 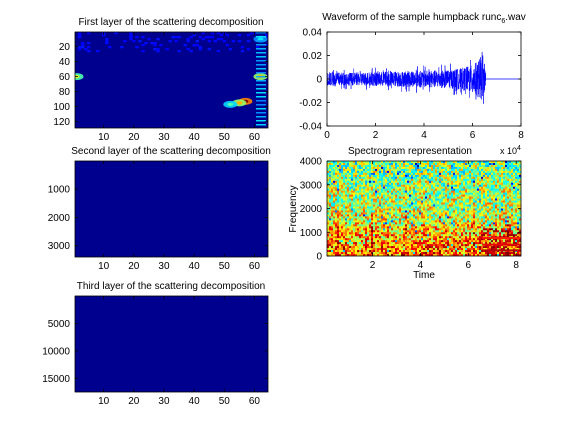 What do you see at coordinates (179, 87) in the screenshot?
I see `first-layer-x-ticks: 10 20 30 40 50 60` at bounding box center [179, 87].